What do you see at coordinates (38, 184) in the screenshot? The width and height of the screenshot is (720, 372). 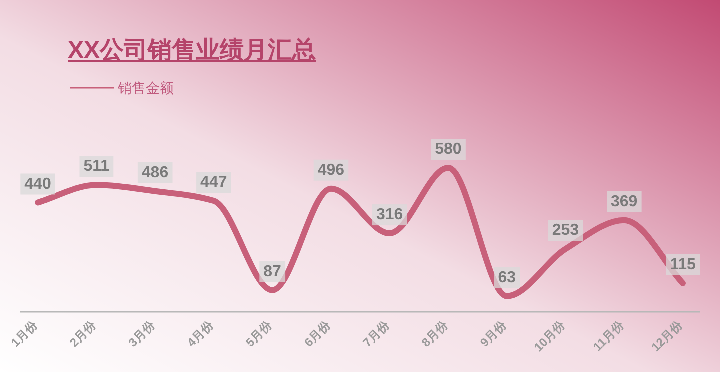 I see `data-label: 440` at bounding box center [38, 184].